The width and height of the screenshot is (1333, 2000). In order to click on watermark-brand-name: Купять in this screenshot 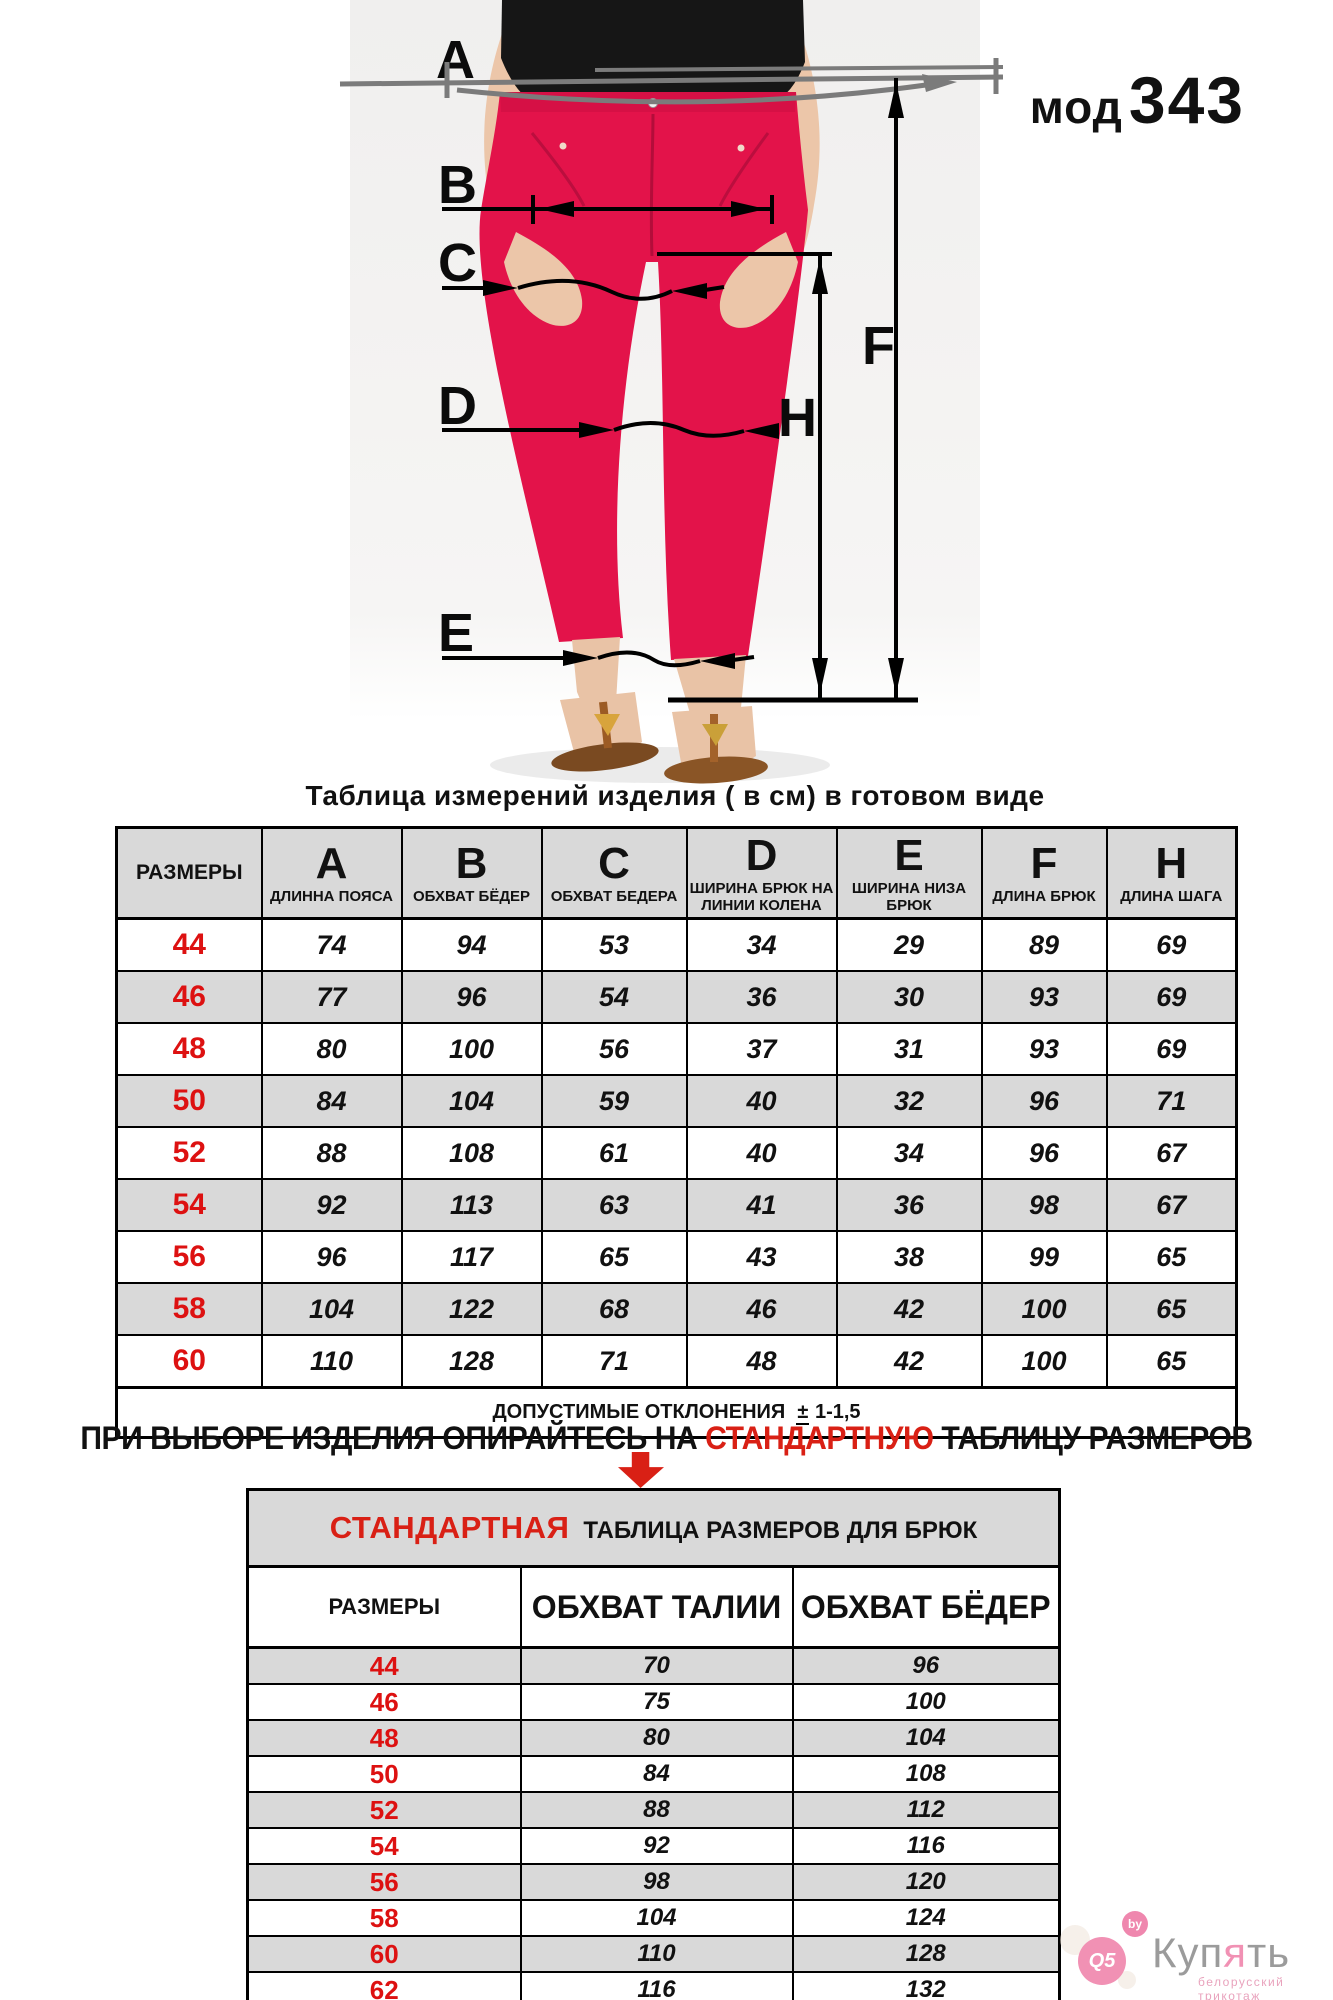, I will do `click(1221, 1953)`.